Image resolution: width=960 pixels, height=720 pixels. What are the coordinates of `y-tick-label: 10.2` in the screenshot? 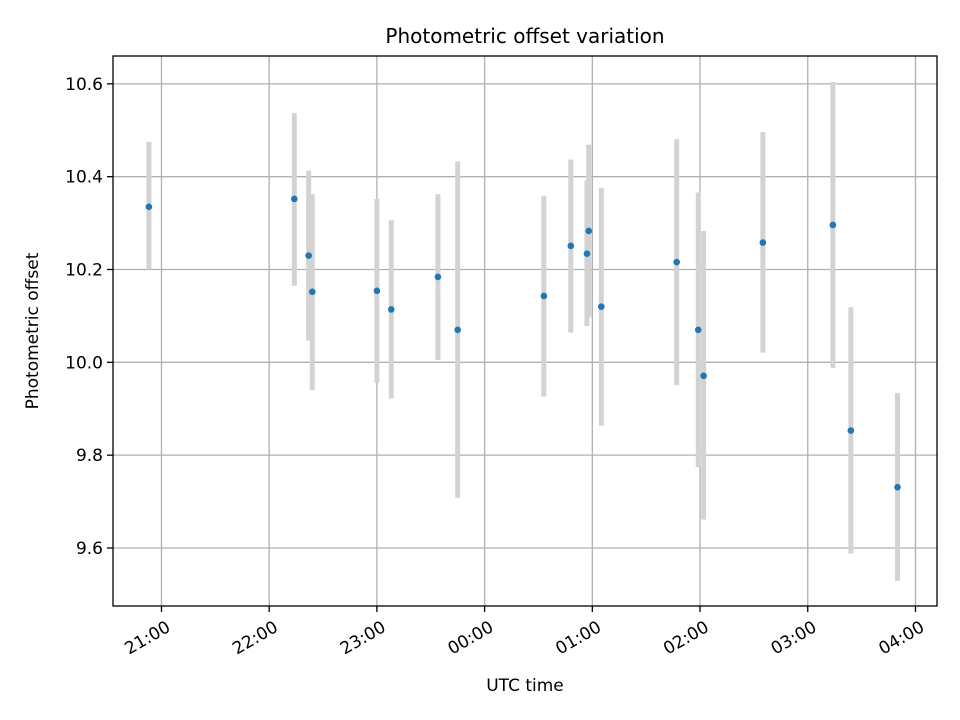 It's located at (84, 271).